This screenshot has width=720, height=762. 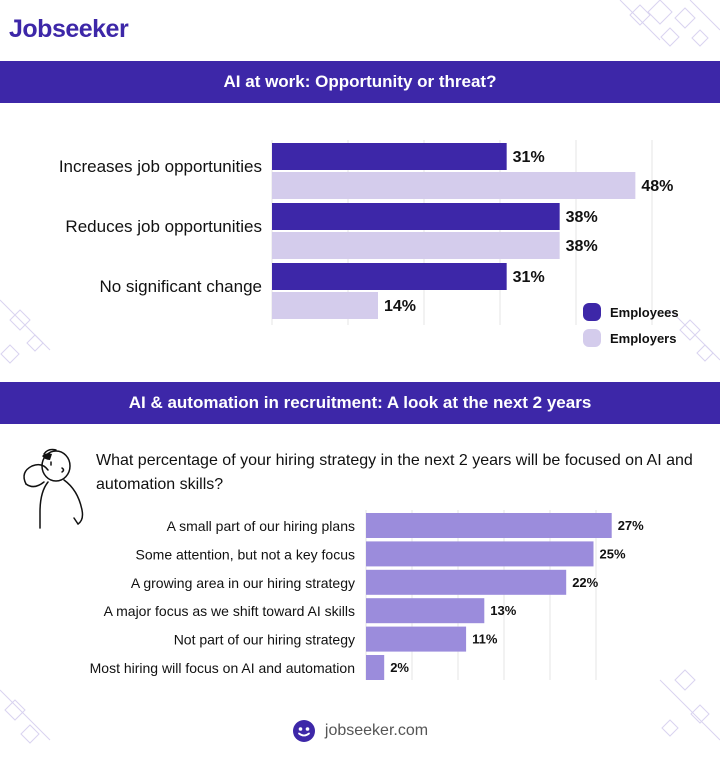 I want to click on category-label: Not part of our hiring strategy, so click(x=264, y=640).